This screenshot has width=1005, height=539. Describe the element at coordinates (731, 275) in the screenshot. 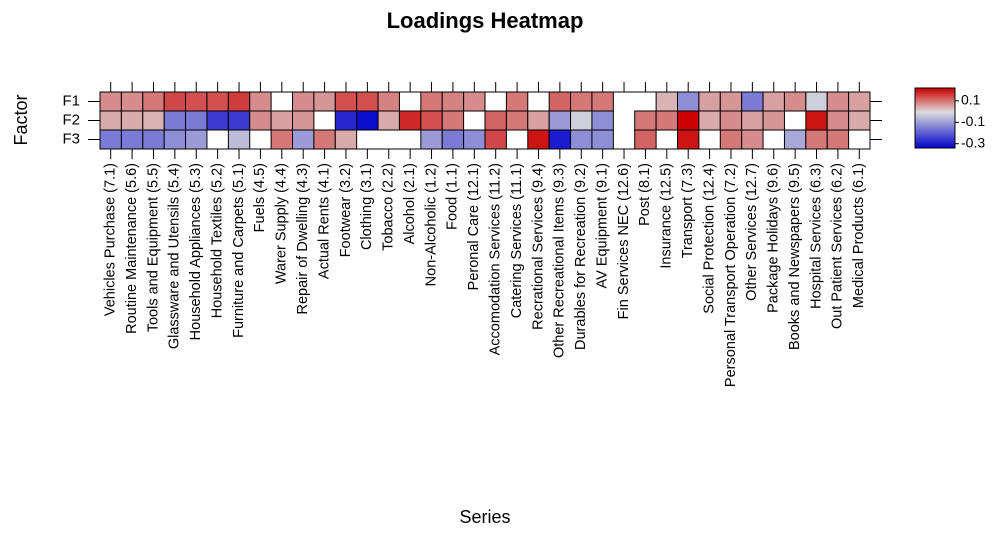

I see `x-tick-label: Personal Transport Operation (7.2)` at that location.